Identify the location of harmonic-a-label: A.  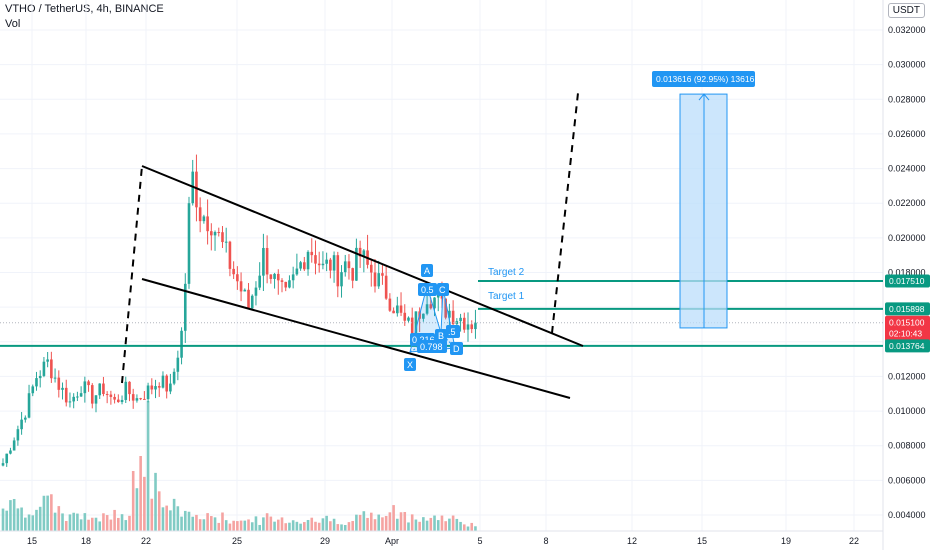
(427, 271).